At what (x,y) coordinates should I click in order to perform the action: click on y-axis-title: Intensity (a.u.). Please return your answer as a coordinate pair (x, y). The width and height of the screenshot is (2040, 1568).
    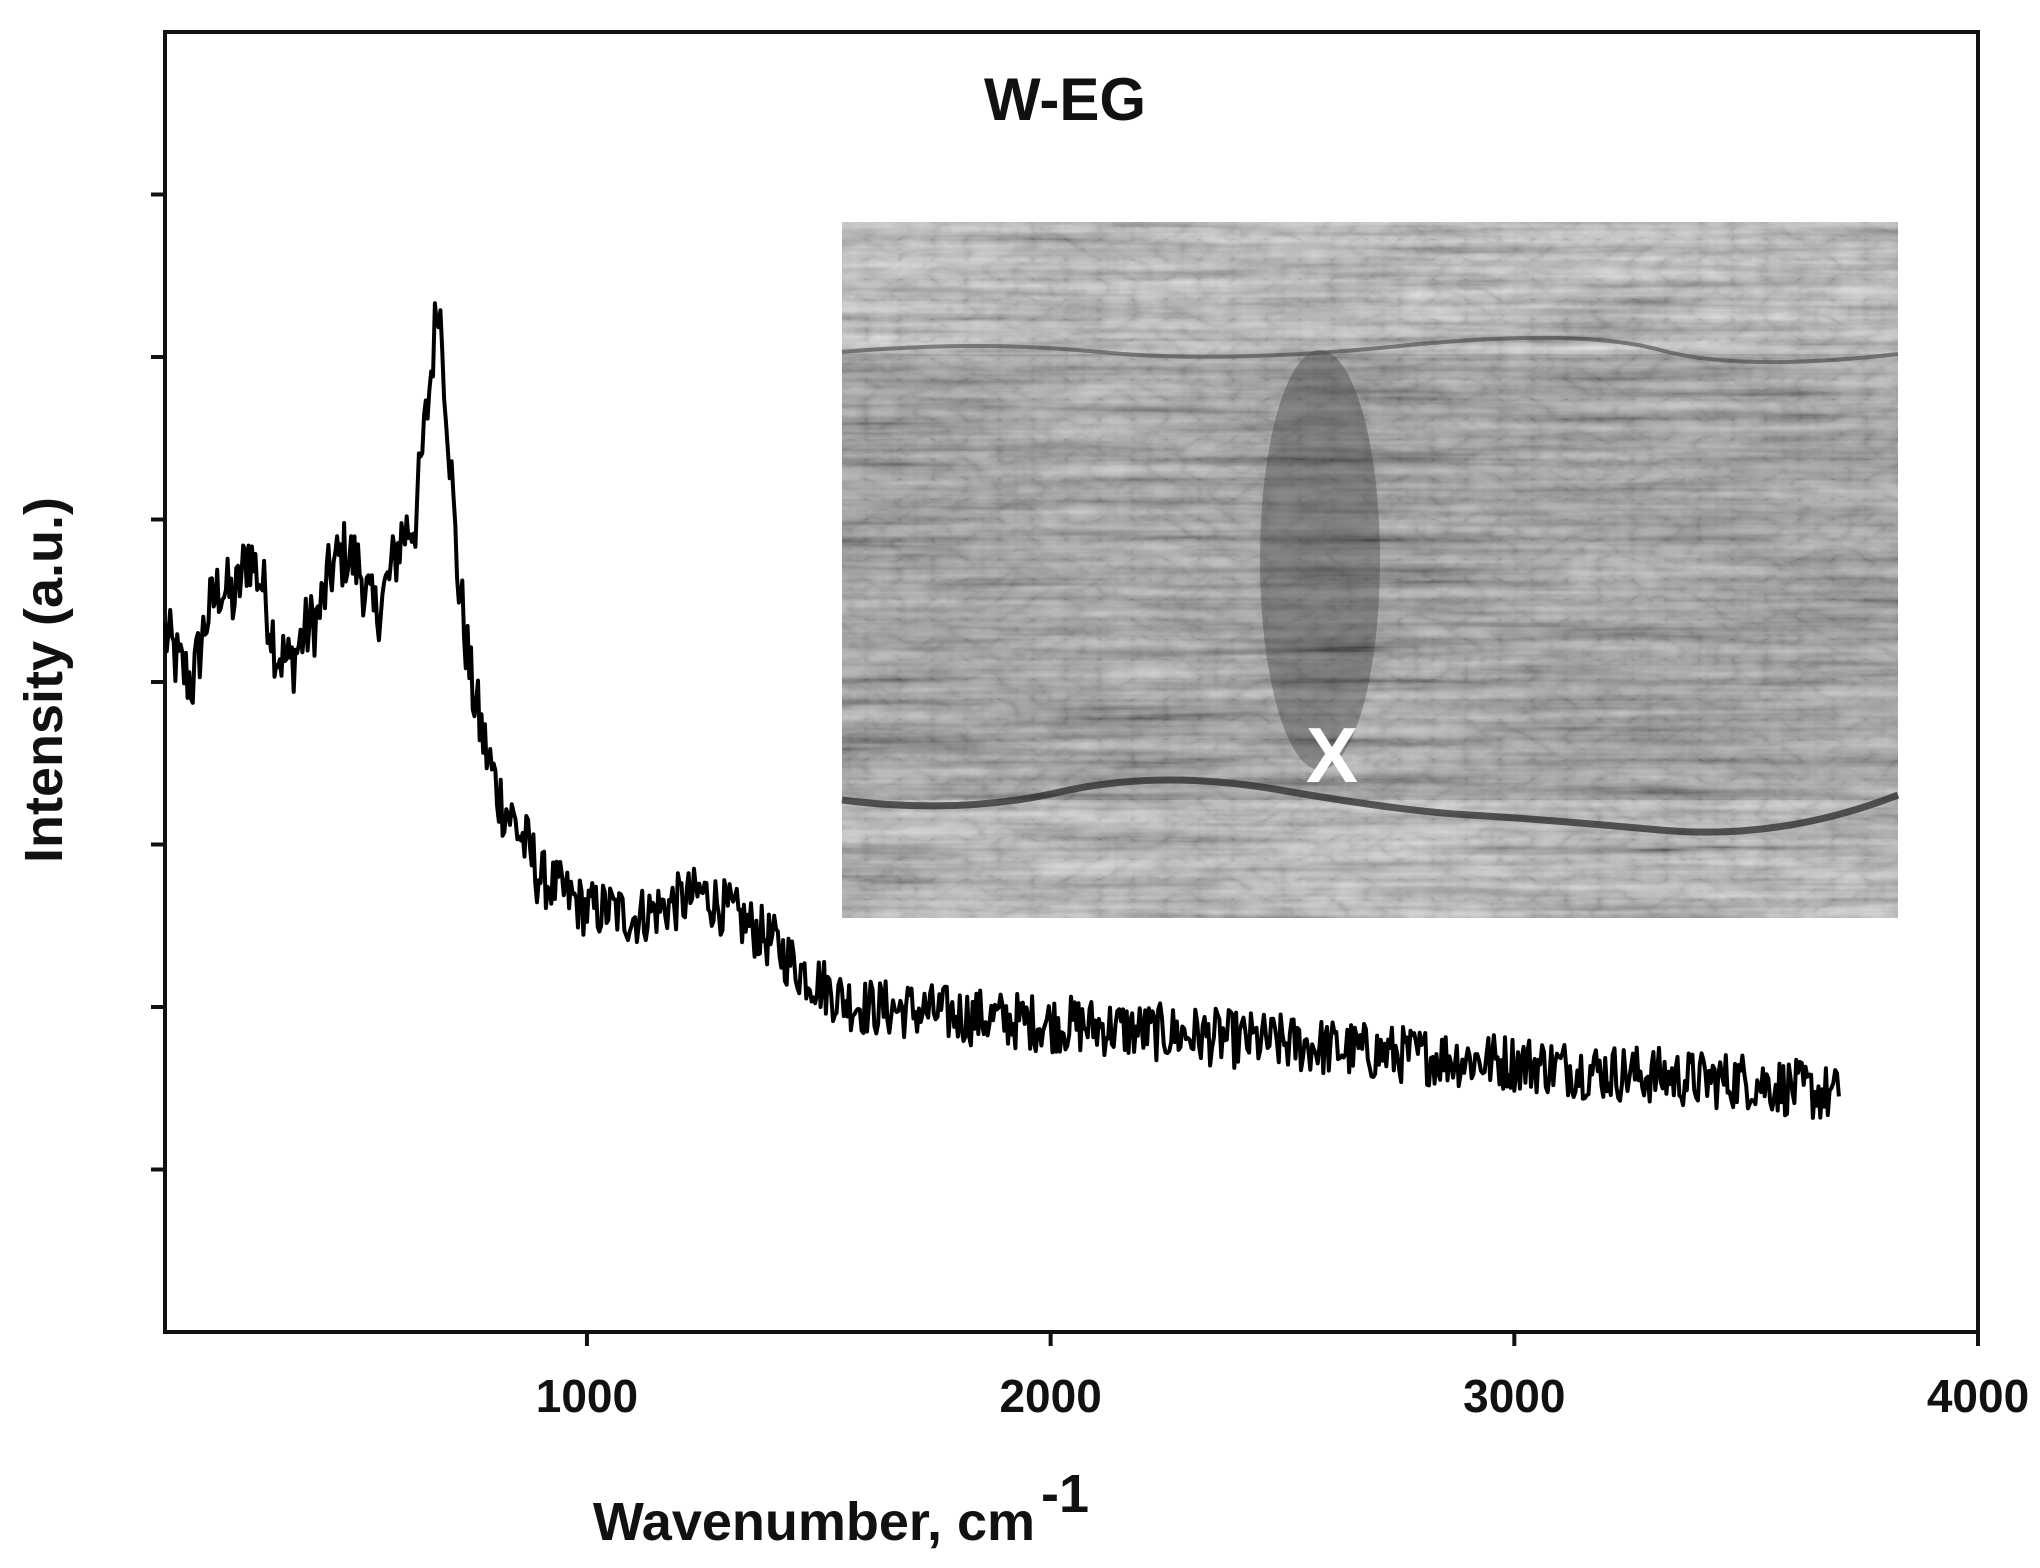
    Looking at the image, I should click on (44, 680).